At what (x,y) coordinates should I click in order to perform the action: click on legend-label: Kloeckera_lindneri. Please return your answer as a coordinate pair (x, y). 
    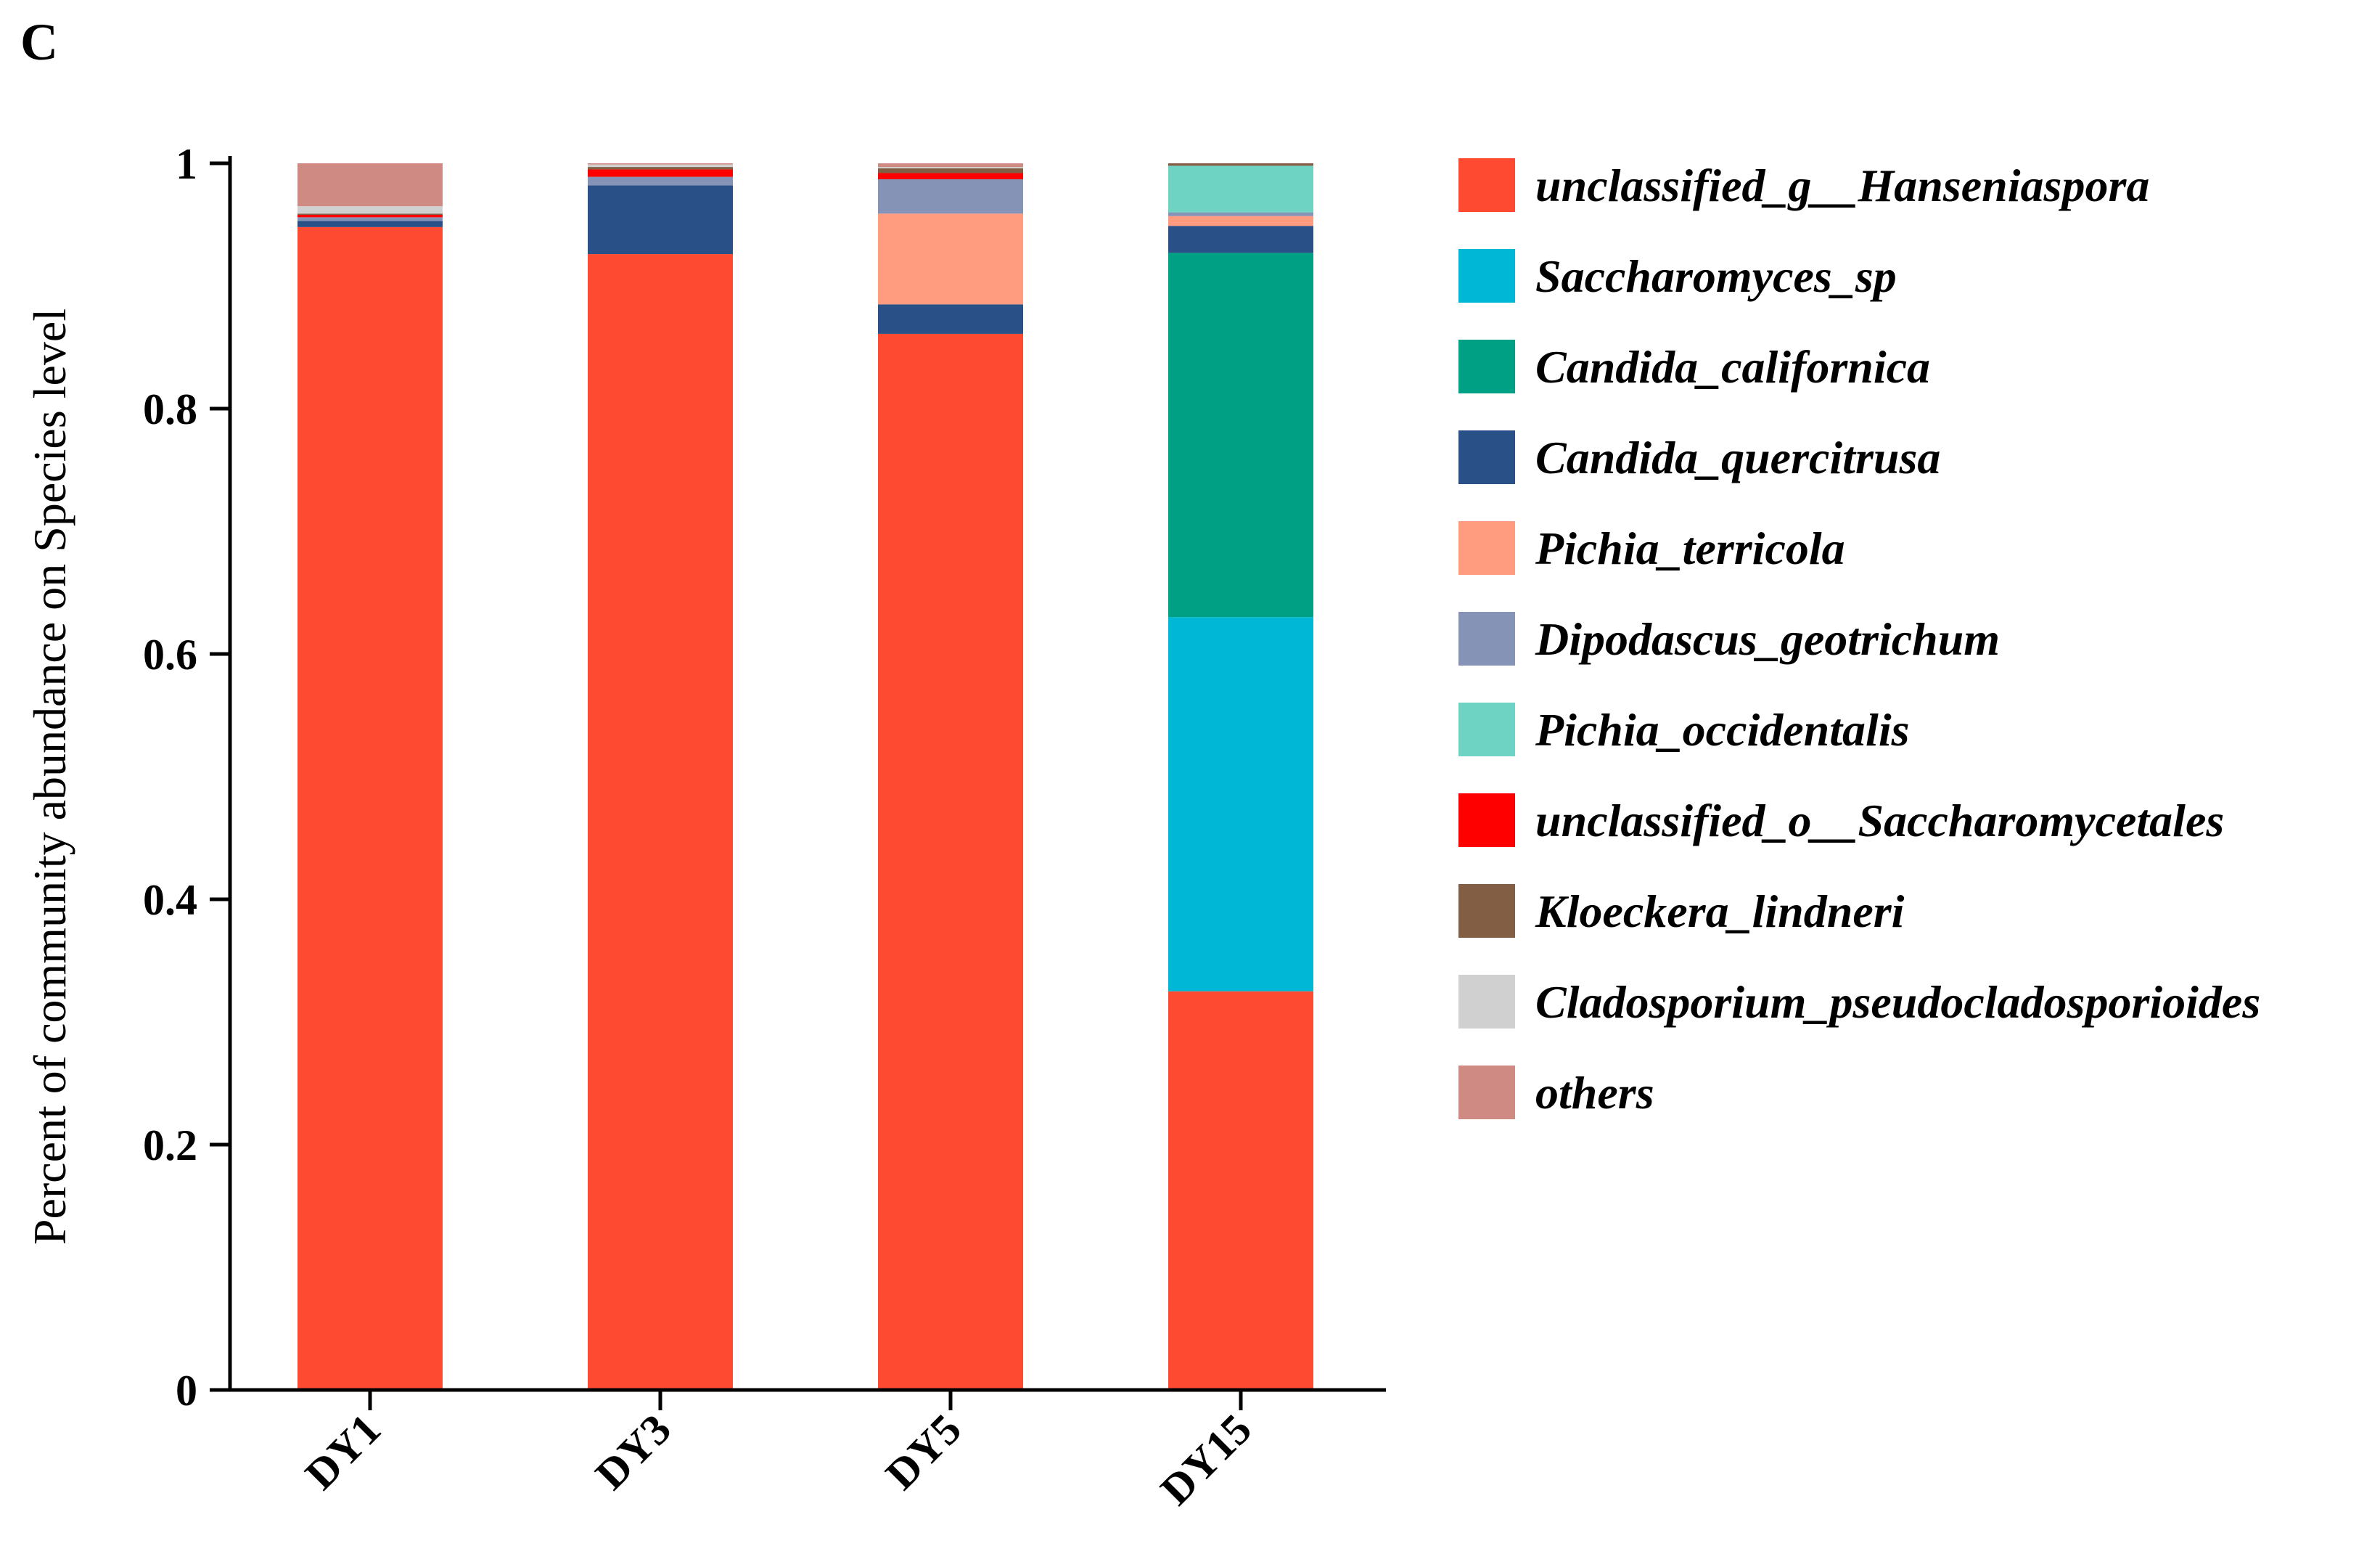
    Looking at the image, I should click on (1720, 911).